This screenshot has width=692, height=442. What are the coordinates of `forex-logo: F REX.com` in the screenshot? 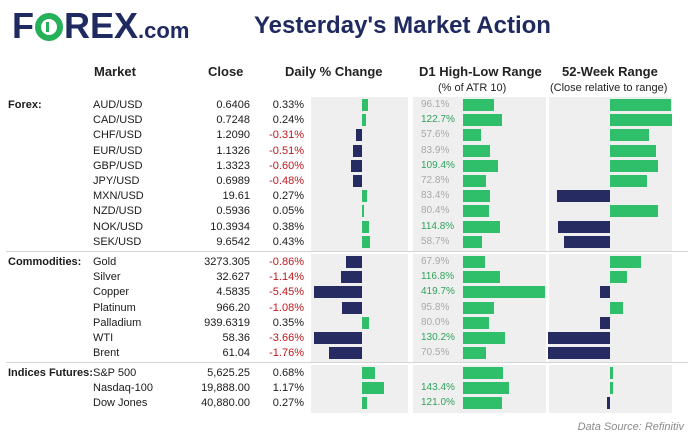 It's located at (101, 25).